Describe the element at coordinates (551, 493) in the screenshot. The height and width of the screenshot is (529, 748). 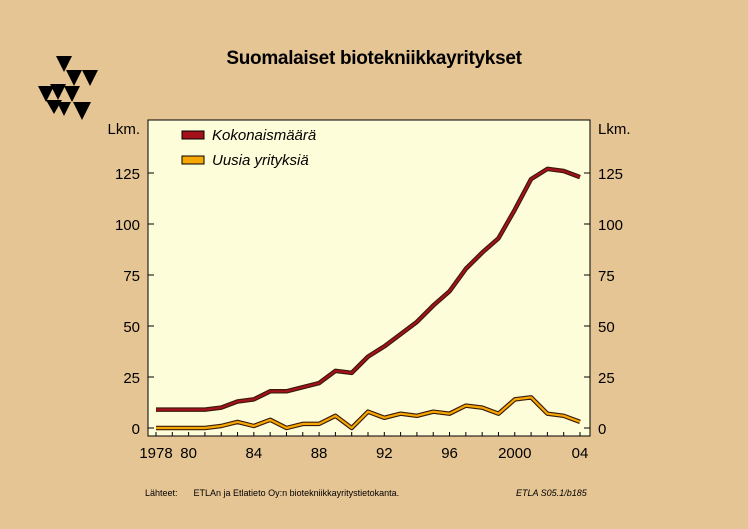
I see `figure-code: ETLA S05.1/b185` at that location.